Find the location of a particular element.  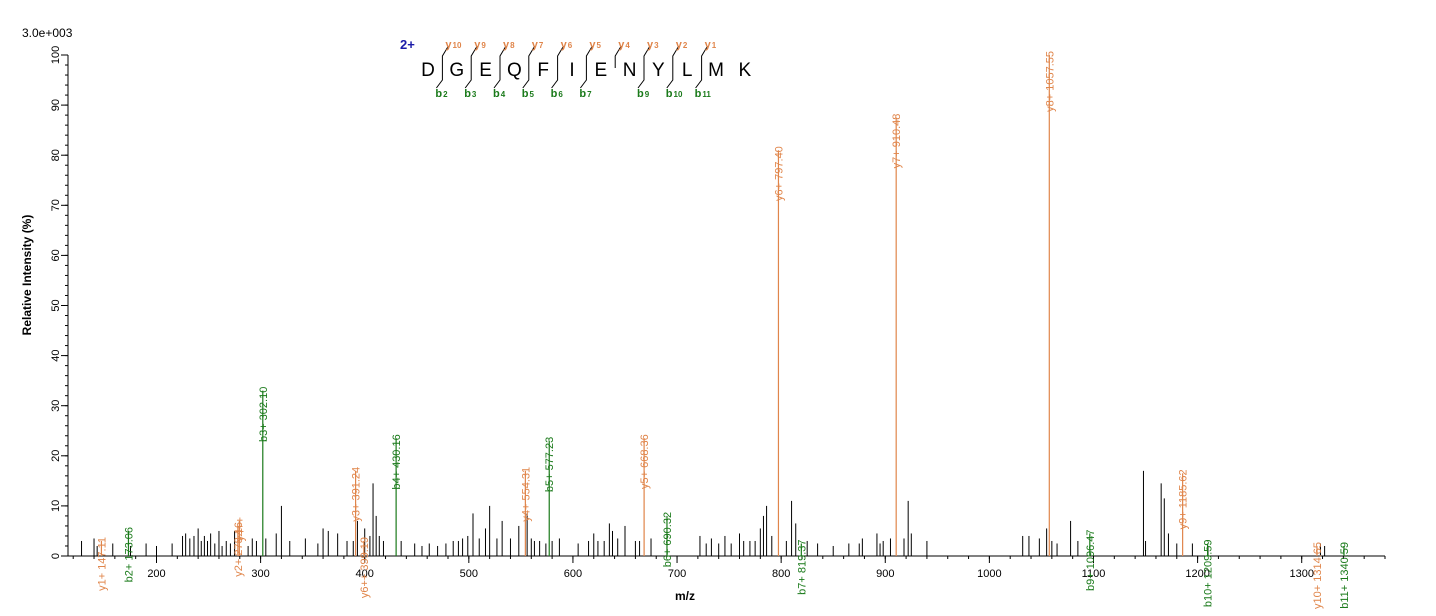

y-ion-marker-label: y9 is located at coordinates (480, 45).